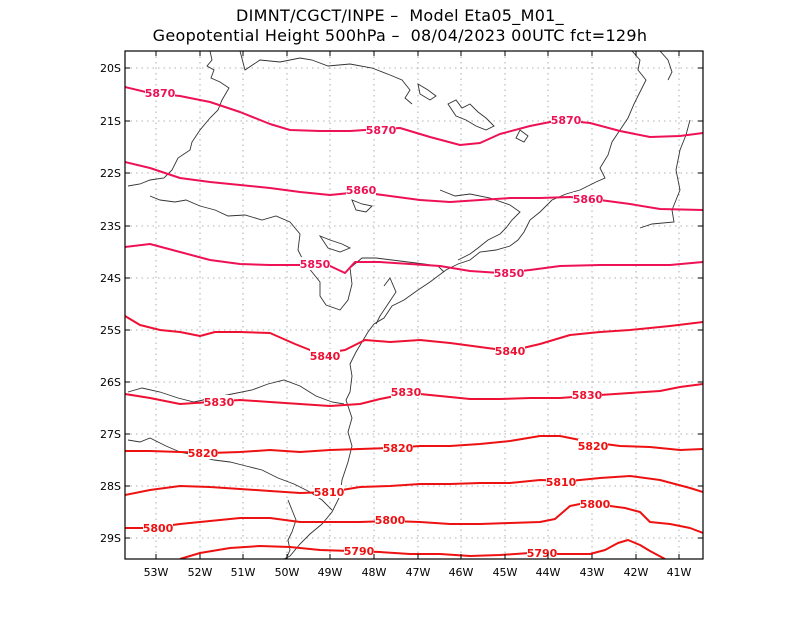 This screenshot has height=618, width=800. What do you see at coordinates (548, 572) in the screenshot?
I see `x-tick-label: 44W` at bounding box center [548, 572].